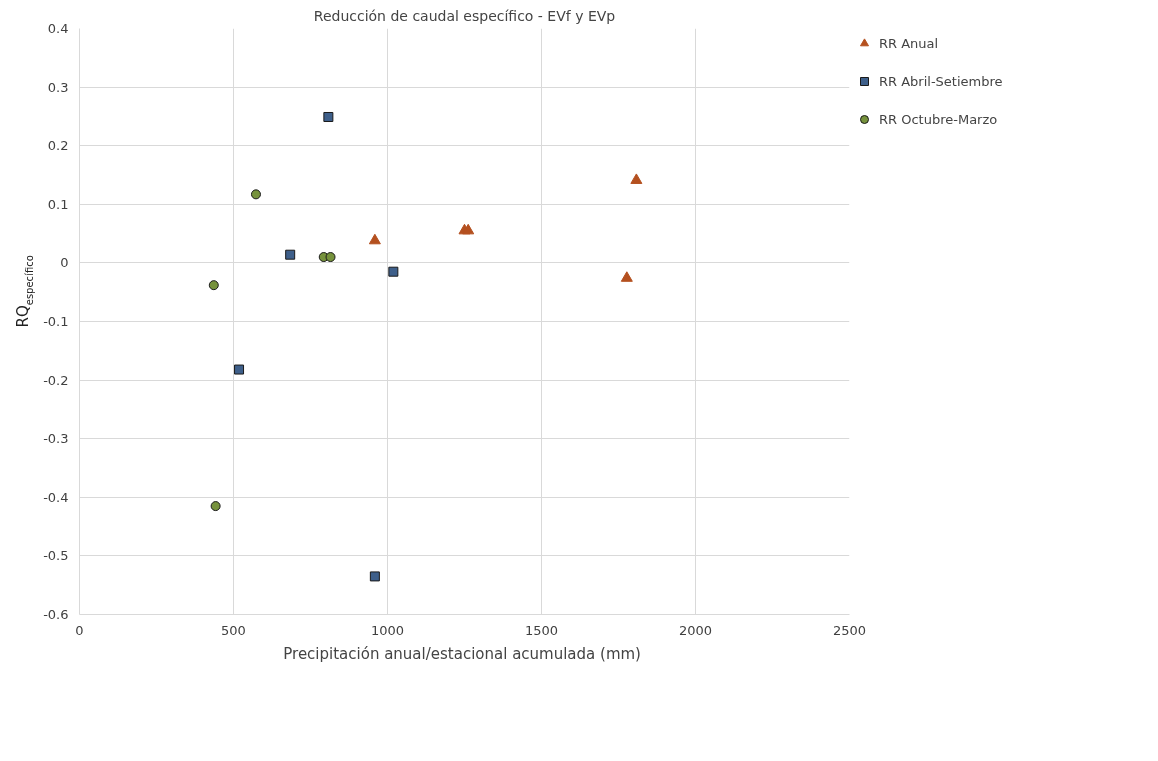  Describe the element at coordinates (56, 321) in the screenshot. I see `y-tick-label: -0.1` at that location.